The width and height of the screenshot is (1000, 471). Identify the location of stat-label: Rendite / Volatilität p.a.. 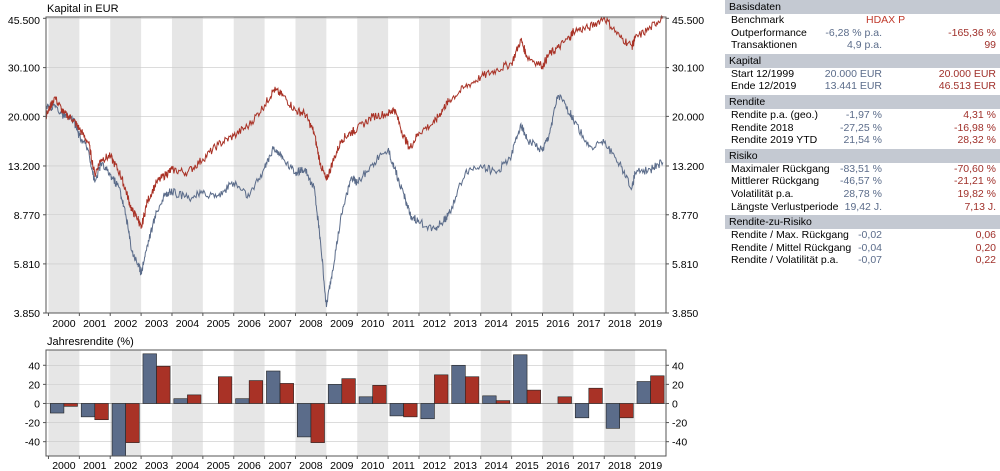
(785, 260).